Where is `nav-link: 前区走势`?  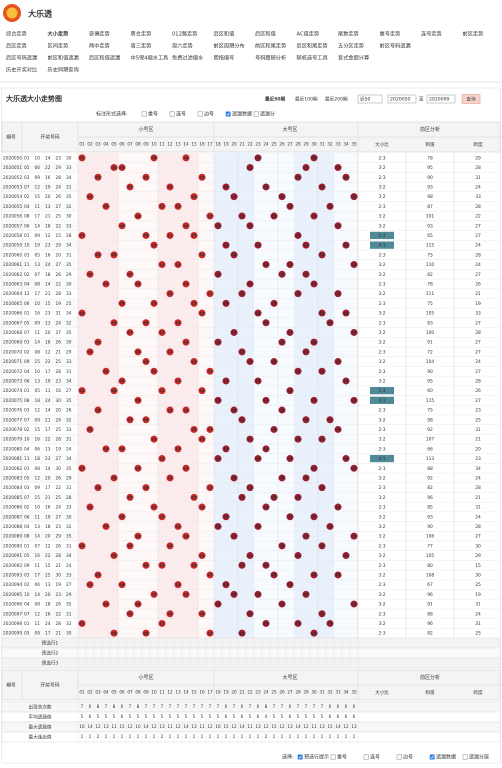
nav-link: 前区走势 is located at coordinates (473, 34).